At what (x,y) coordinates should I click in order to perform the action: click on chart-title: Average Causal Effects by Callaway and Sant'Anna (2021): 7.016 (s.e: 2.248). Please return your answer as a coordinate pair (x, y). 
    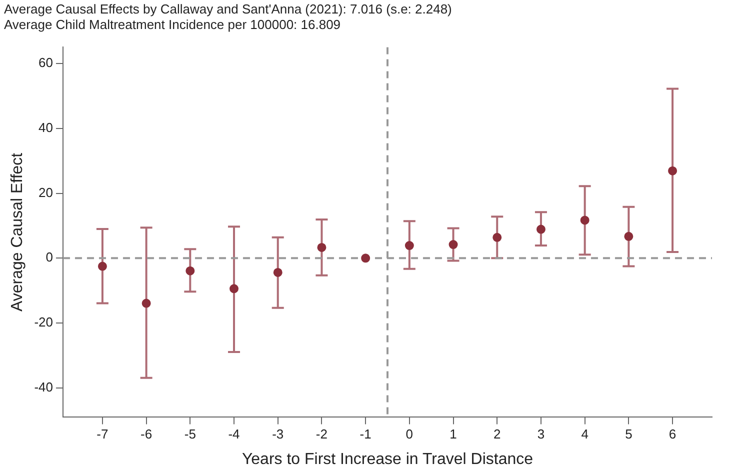
    Looking at the image, I should click on (228, 8).